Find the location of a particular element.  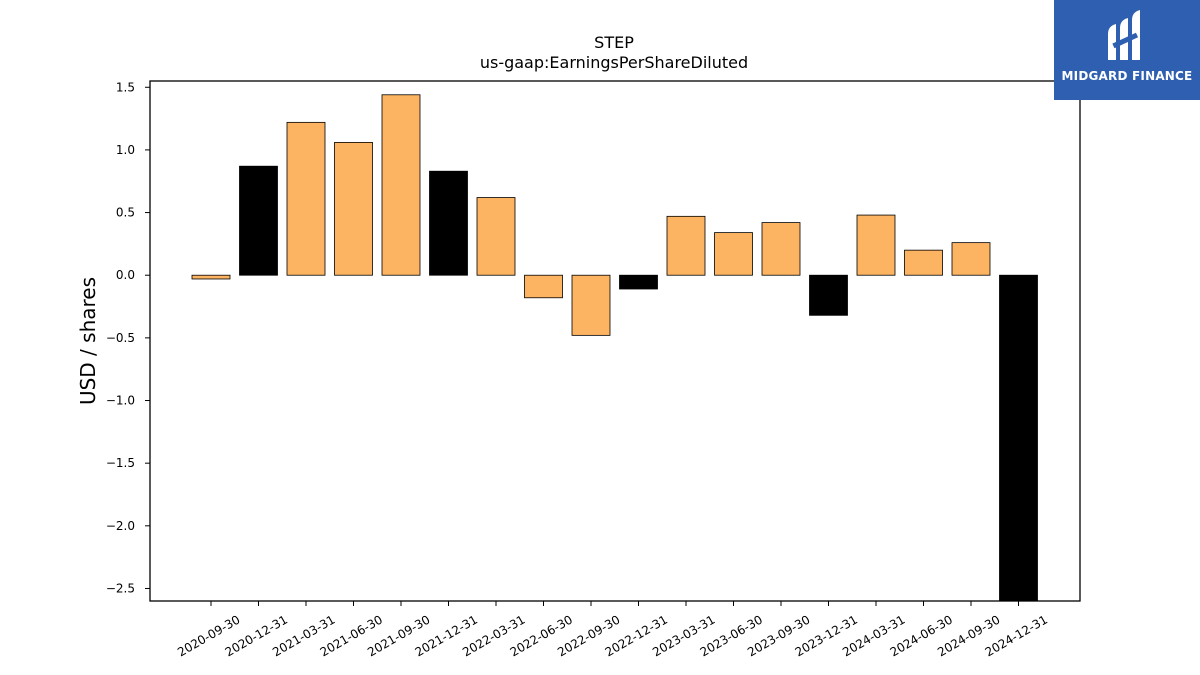

y-tick-label: 0.0 is located at coordinates (125, 275).